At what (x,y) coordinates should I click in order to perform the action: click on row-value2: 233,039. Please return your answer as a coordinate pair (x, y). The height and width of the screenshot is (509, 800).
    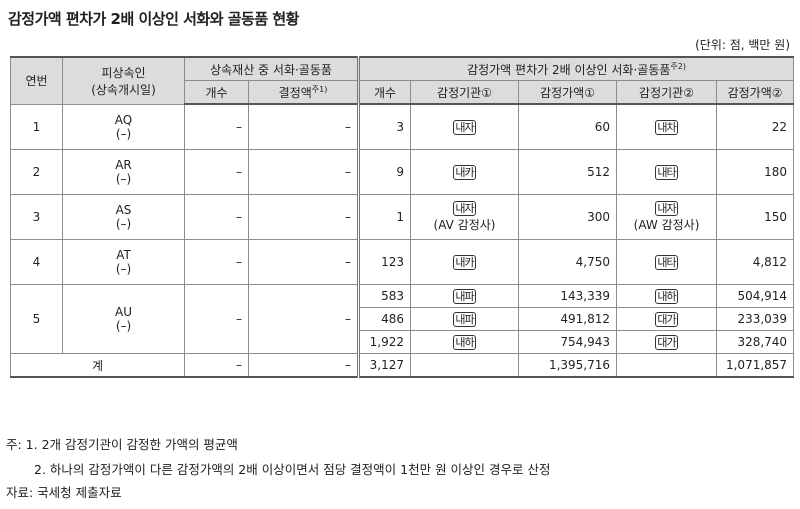
    Looking at the image, I should click on (755, 319).